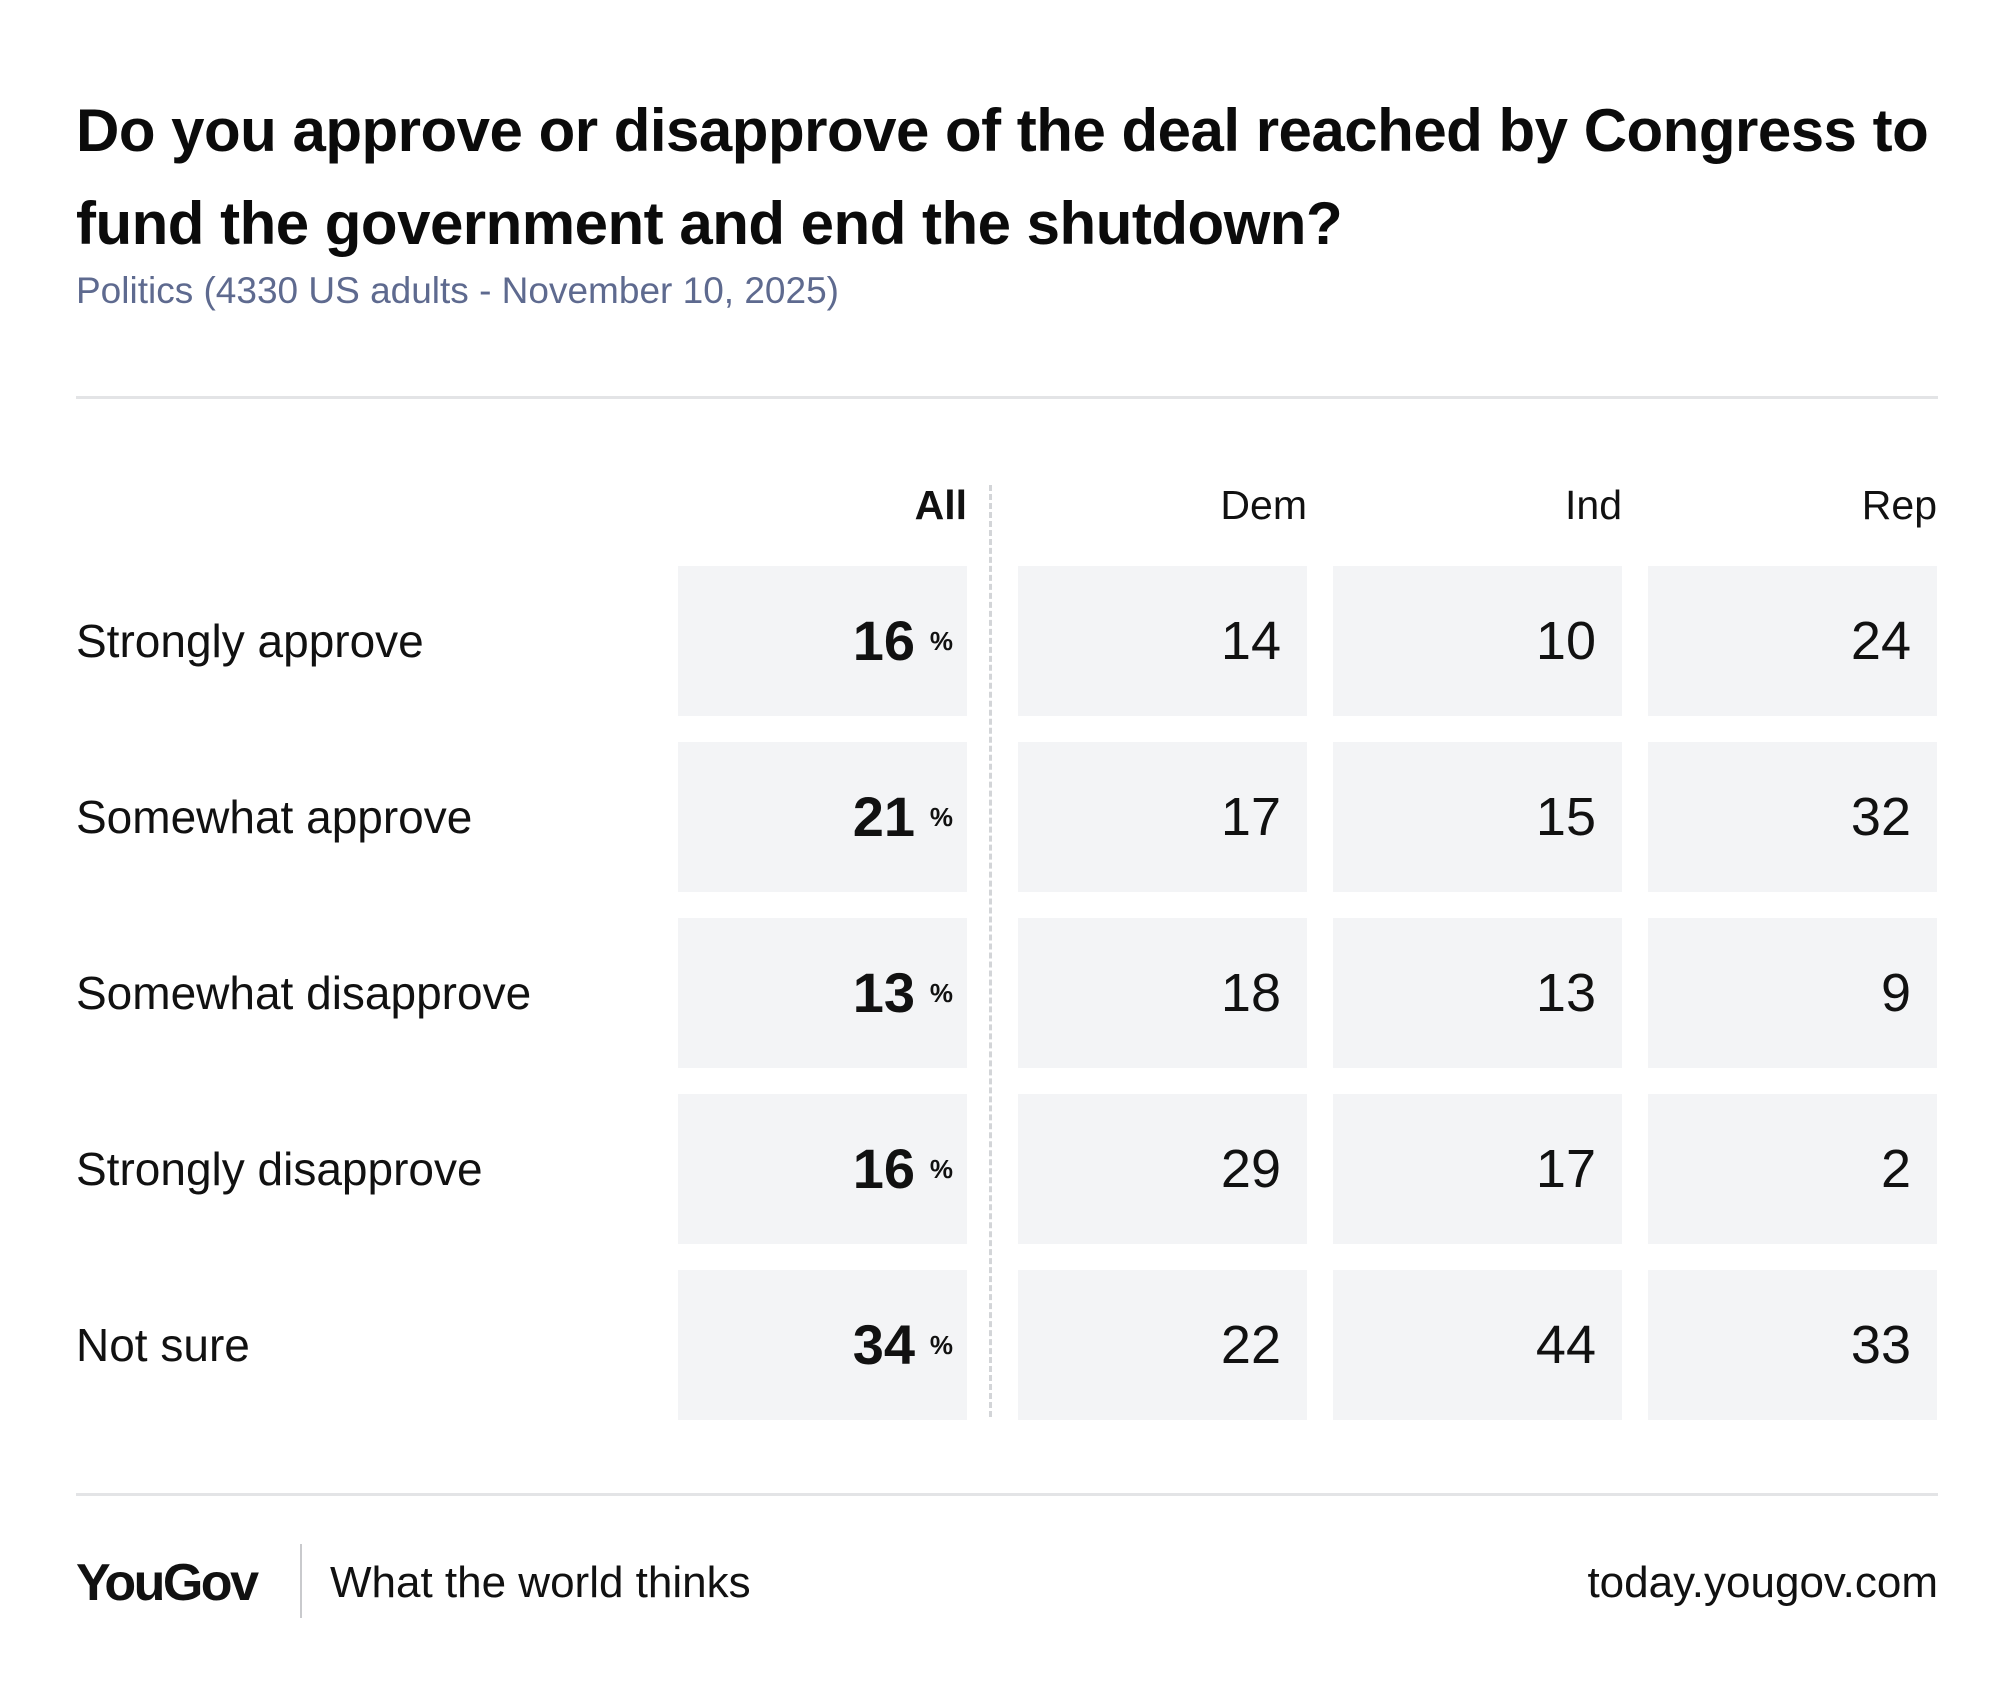 The height and width of the screenshot is (1687, 2000). I want to click on value-cell-all: 21%, so click(822, 817).